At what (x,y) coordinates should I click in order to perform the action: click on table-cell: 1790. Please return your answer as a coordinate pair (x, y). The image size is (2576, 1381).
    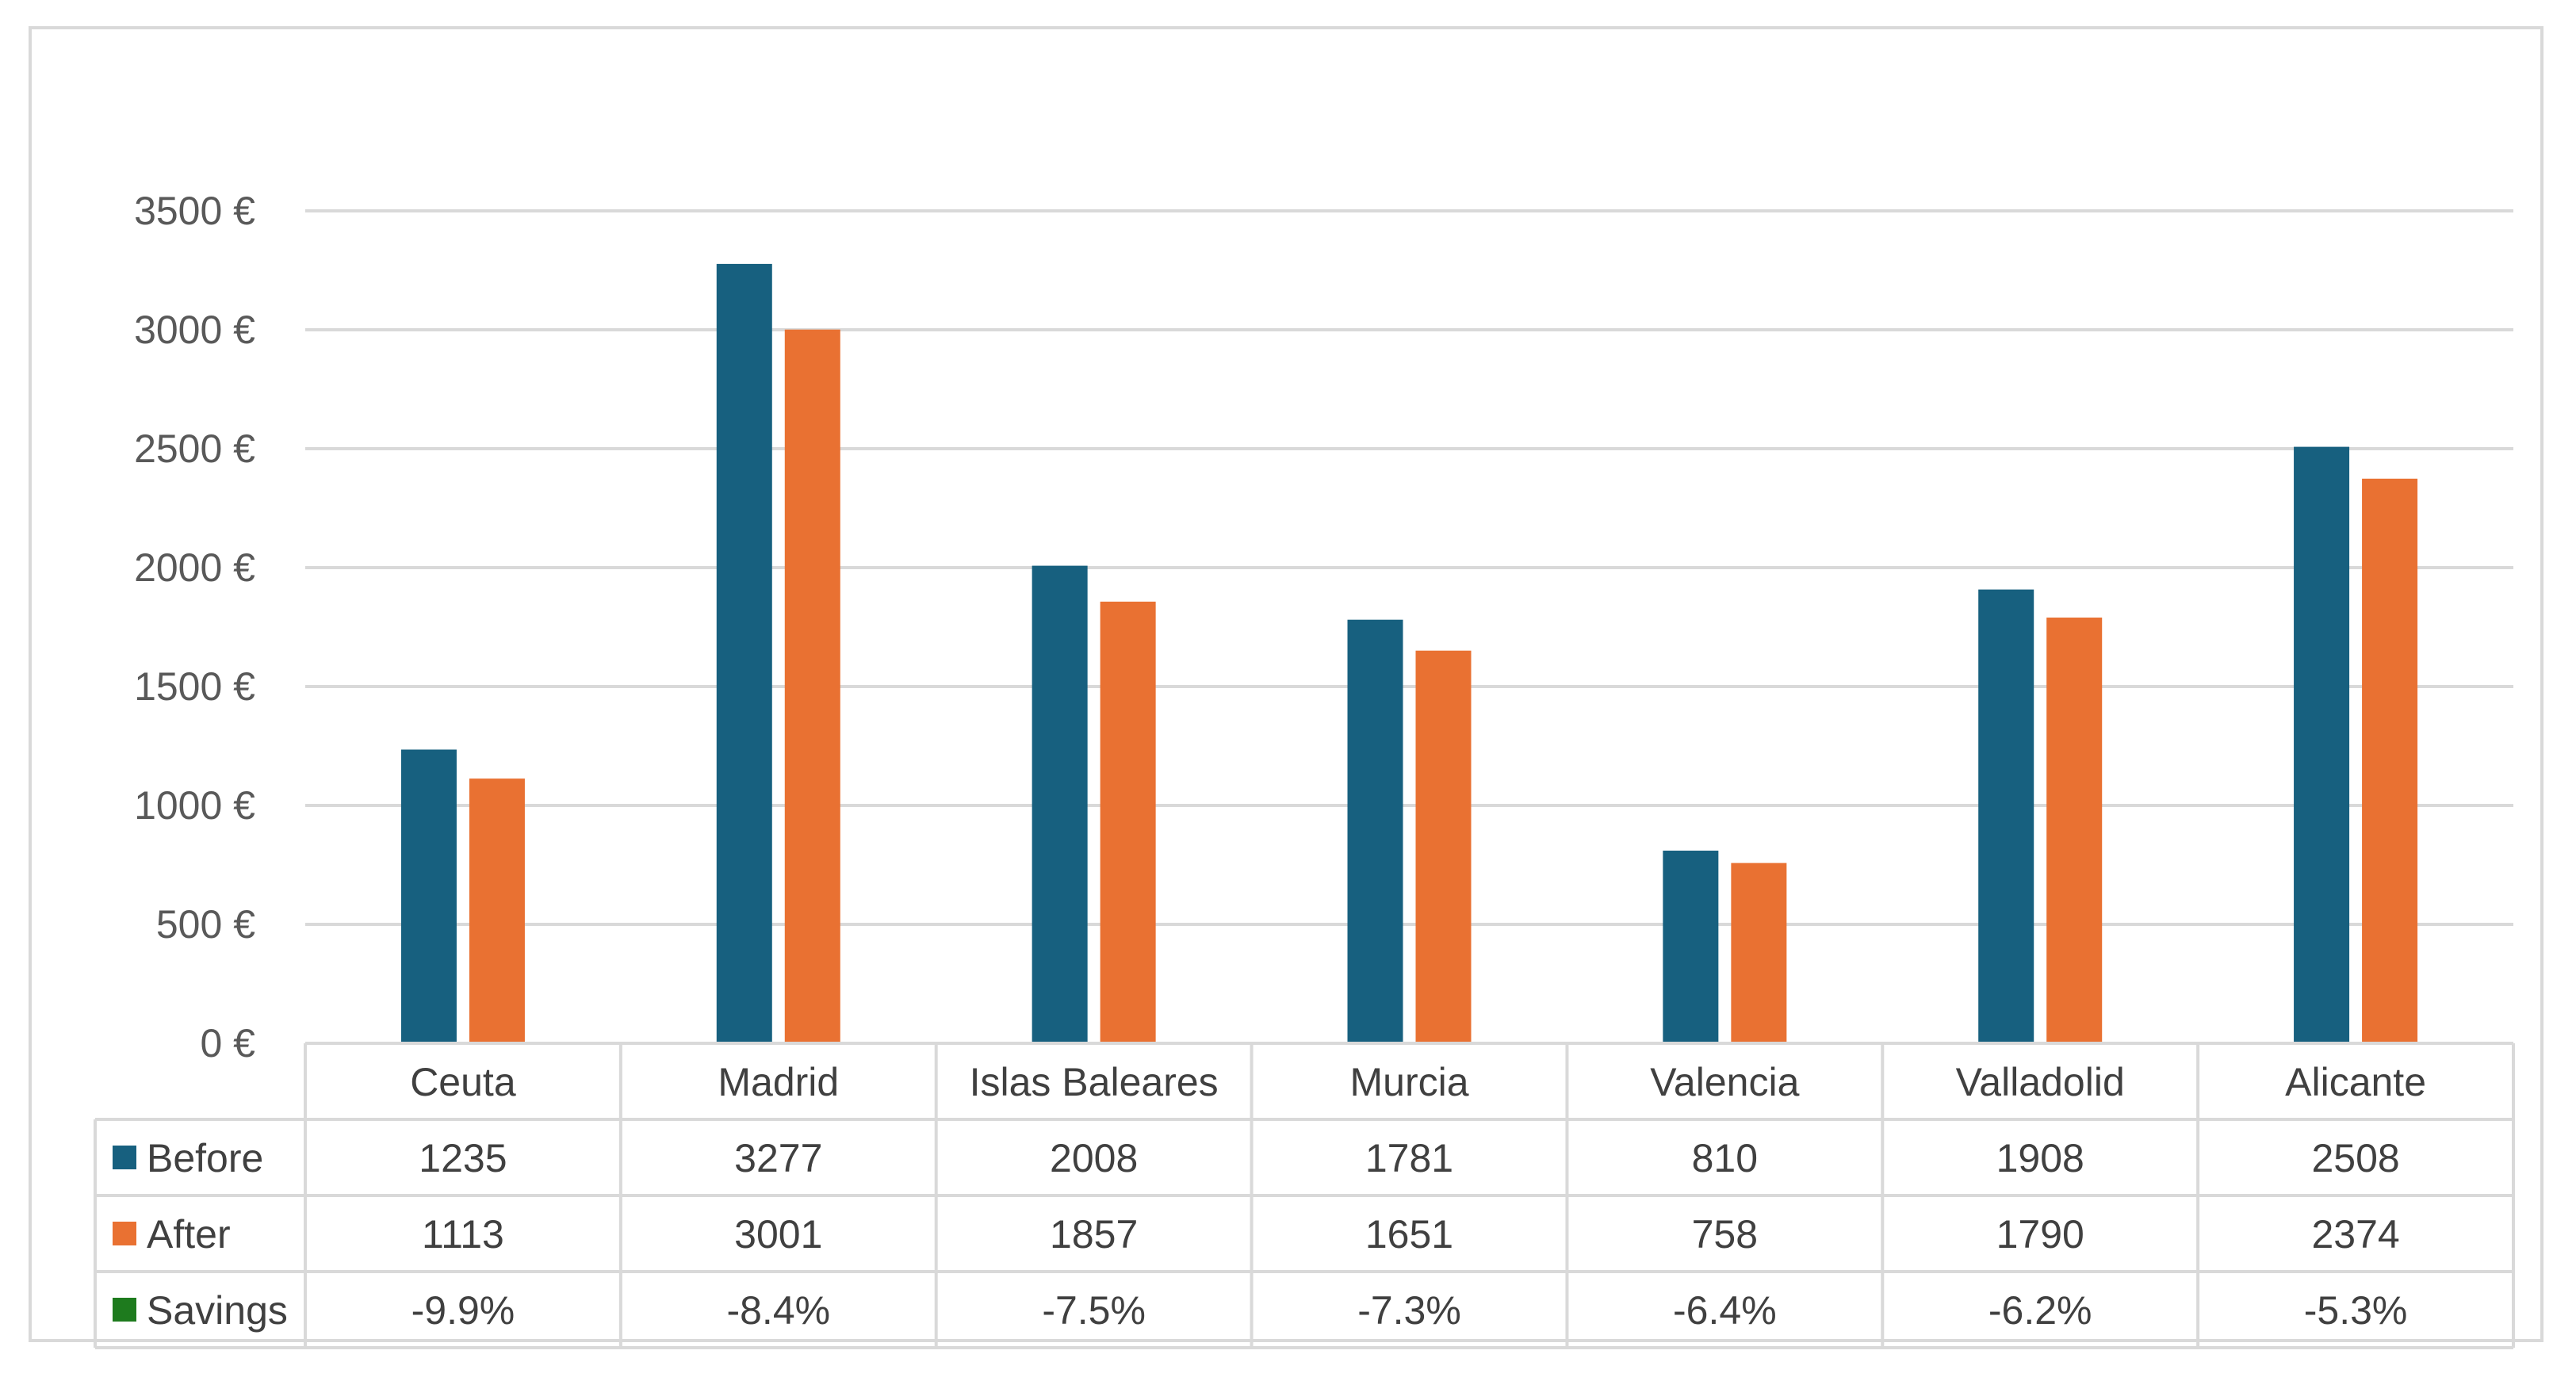
    Looking at the image, I should click on (2040, 1234).